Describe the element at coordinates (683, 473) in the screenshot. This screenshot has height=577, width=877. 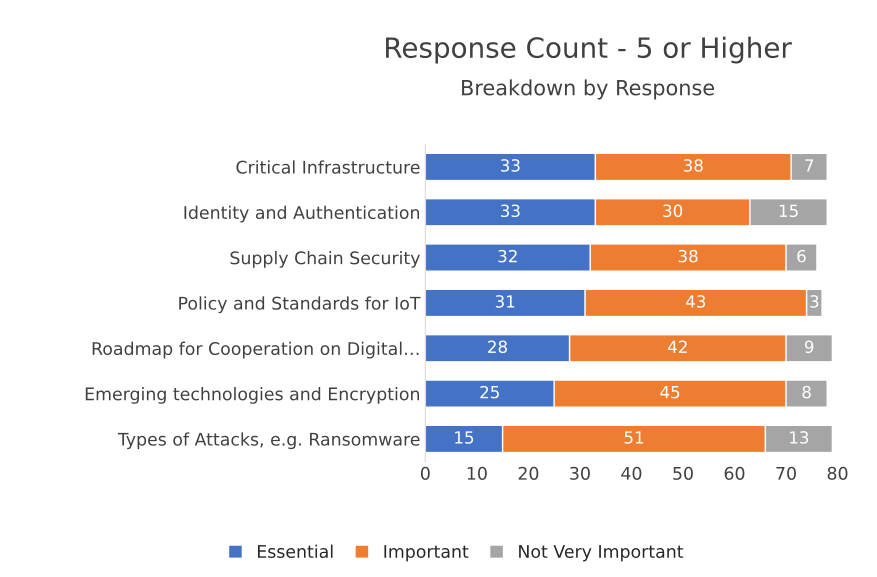
I see `x-tick-label: 50` at that location.